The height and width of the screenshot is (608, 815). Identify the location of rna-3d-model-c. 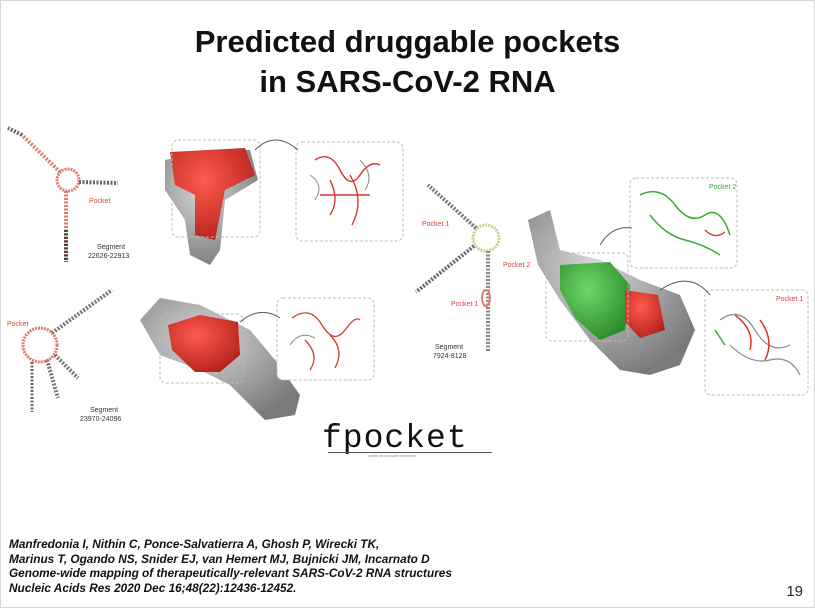
(611, 292).